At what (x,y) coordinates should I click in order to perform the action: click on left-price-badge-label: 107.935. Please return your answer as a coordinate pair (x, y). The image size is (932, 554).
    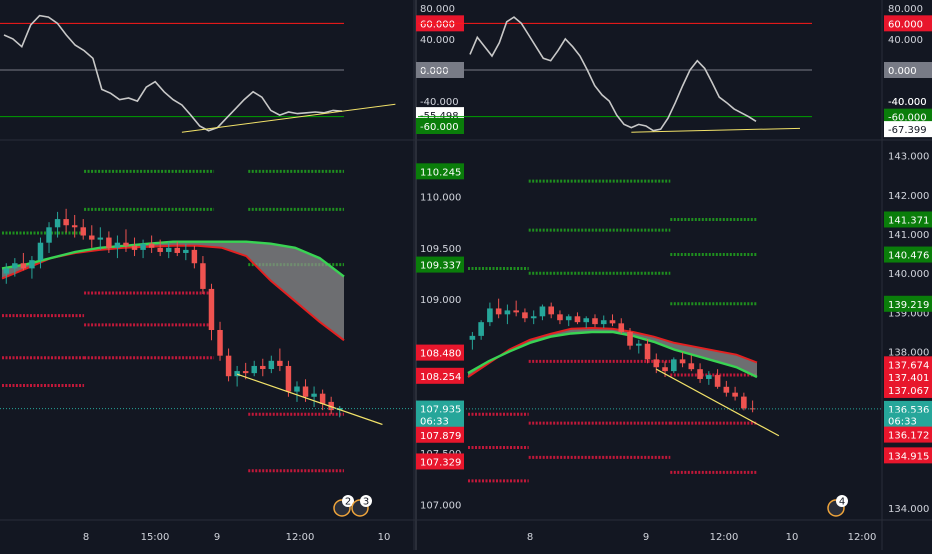
    Looking at the image, I should click on (440, 410).